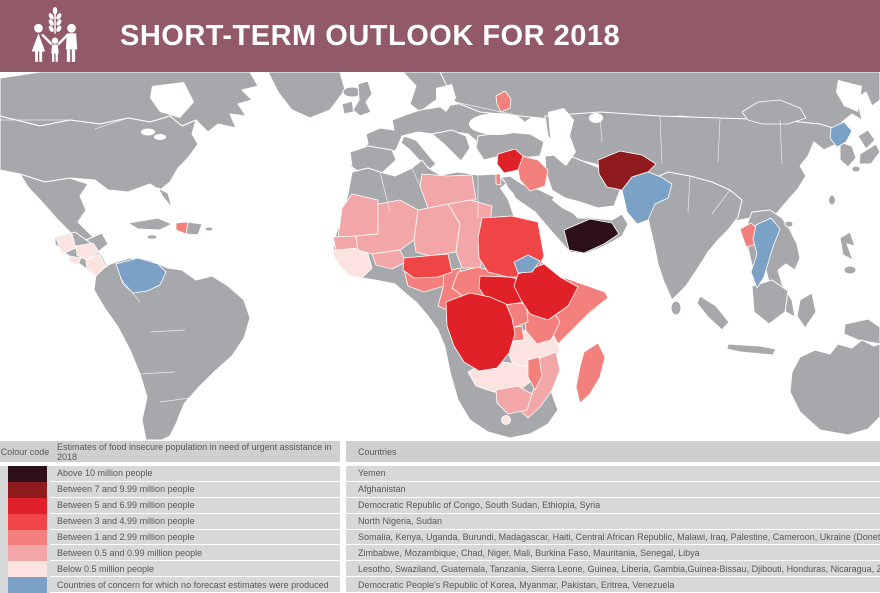 The image size is (880, 593). Describe the element at coordinates (373, 160) in the screenshot. I see `landmass-iberia` at that location.